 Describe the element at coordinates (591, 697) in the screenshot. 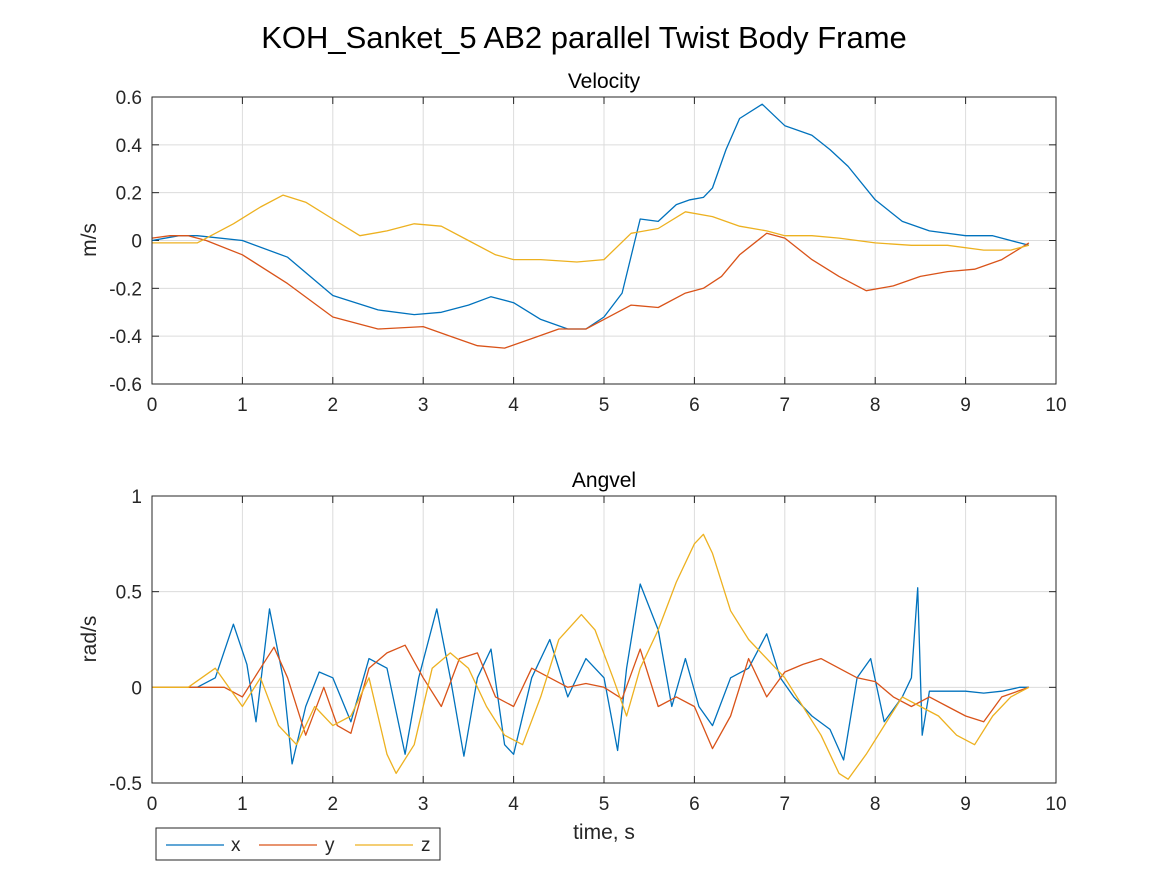

I see `angvel-series-y` at that location.